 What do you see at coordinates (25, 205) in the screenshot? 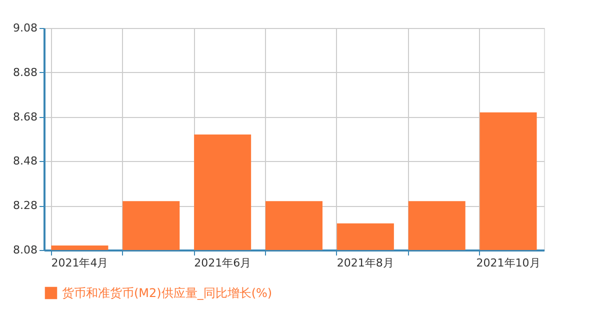
I see `y-tick-label: 8.28` at bounding box center [25, 205].